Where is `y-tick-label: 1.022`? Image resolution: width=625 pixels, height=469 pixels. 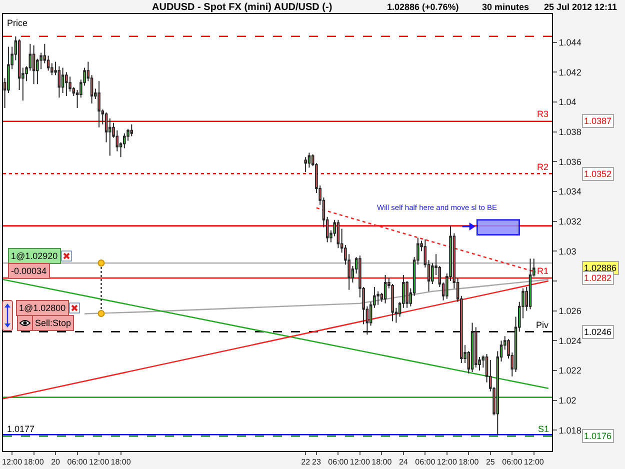 y-tick-label: 1.022 is located at coordinates (570, 371).